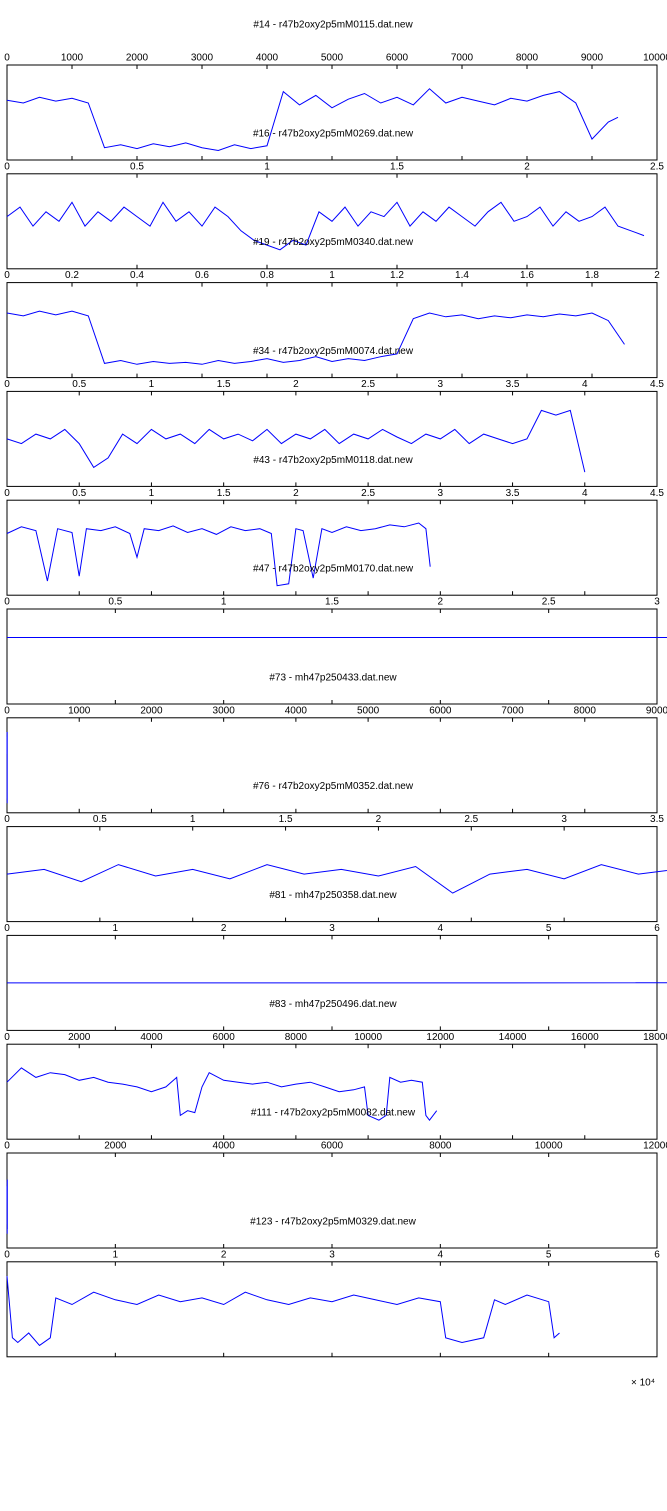 The image size is (667, 1511). Describe the element at coordinates (592, 275) in the screenshot. I see `x-tick-label: 1.8` at that location.